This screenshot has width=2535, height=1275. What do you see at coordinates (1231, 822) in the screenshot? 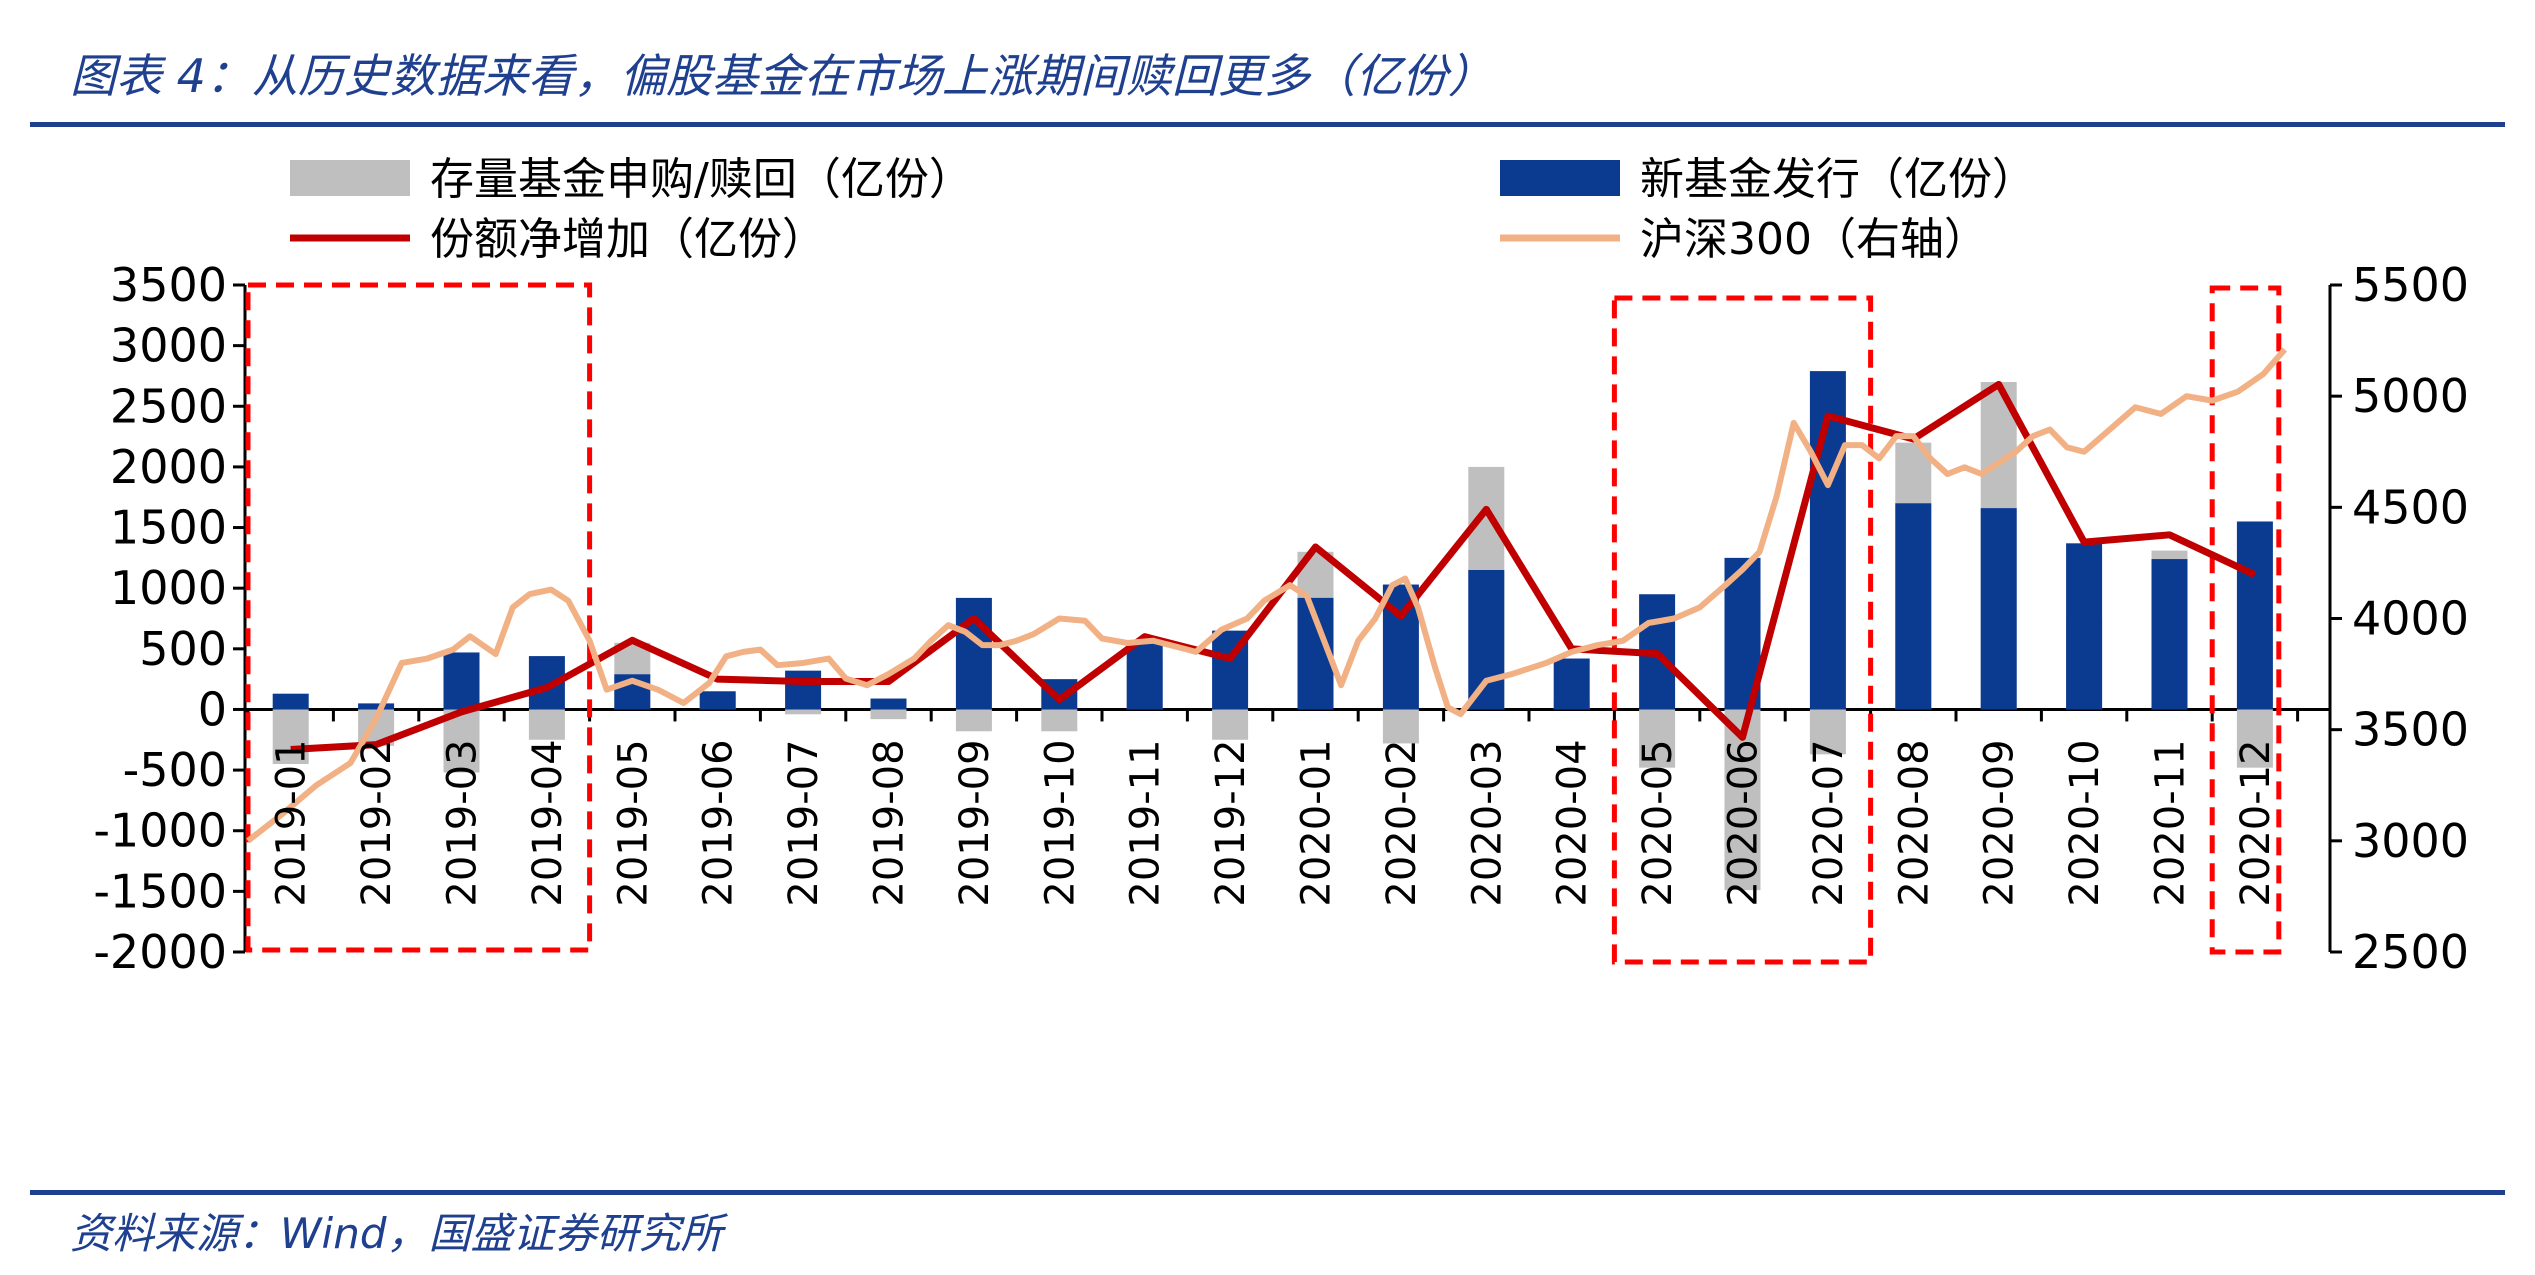
I see `x-tick-label: 2019-12` at bounding box center [1231, 822].